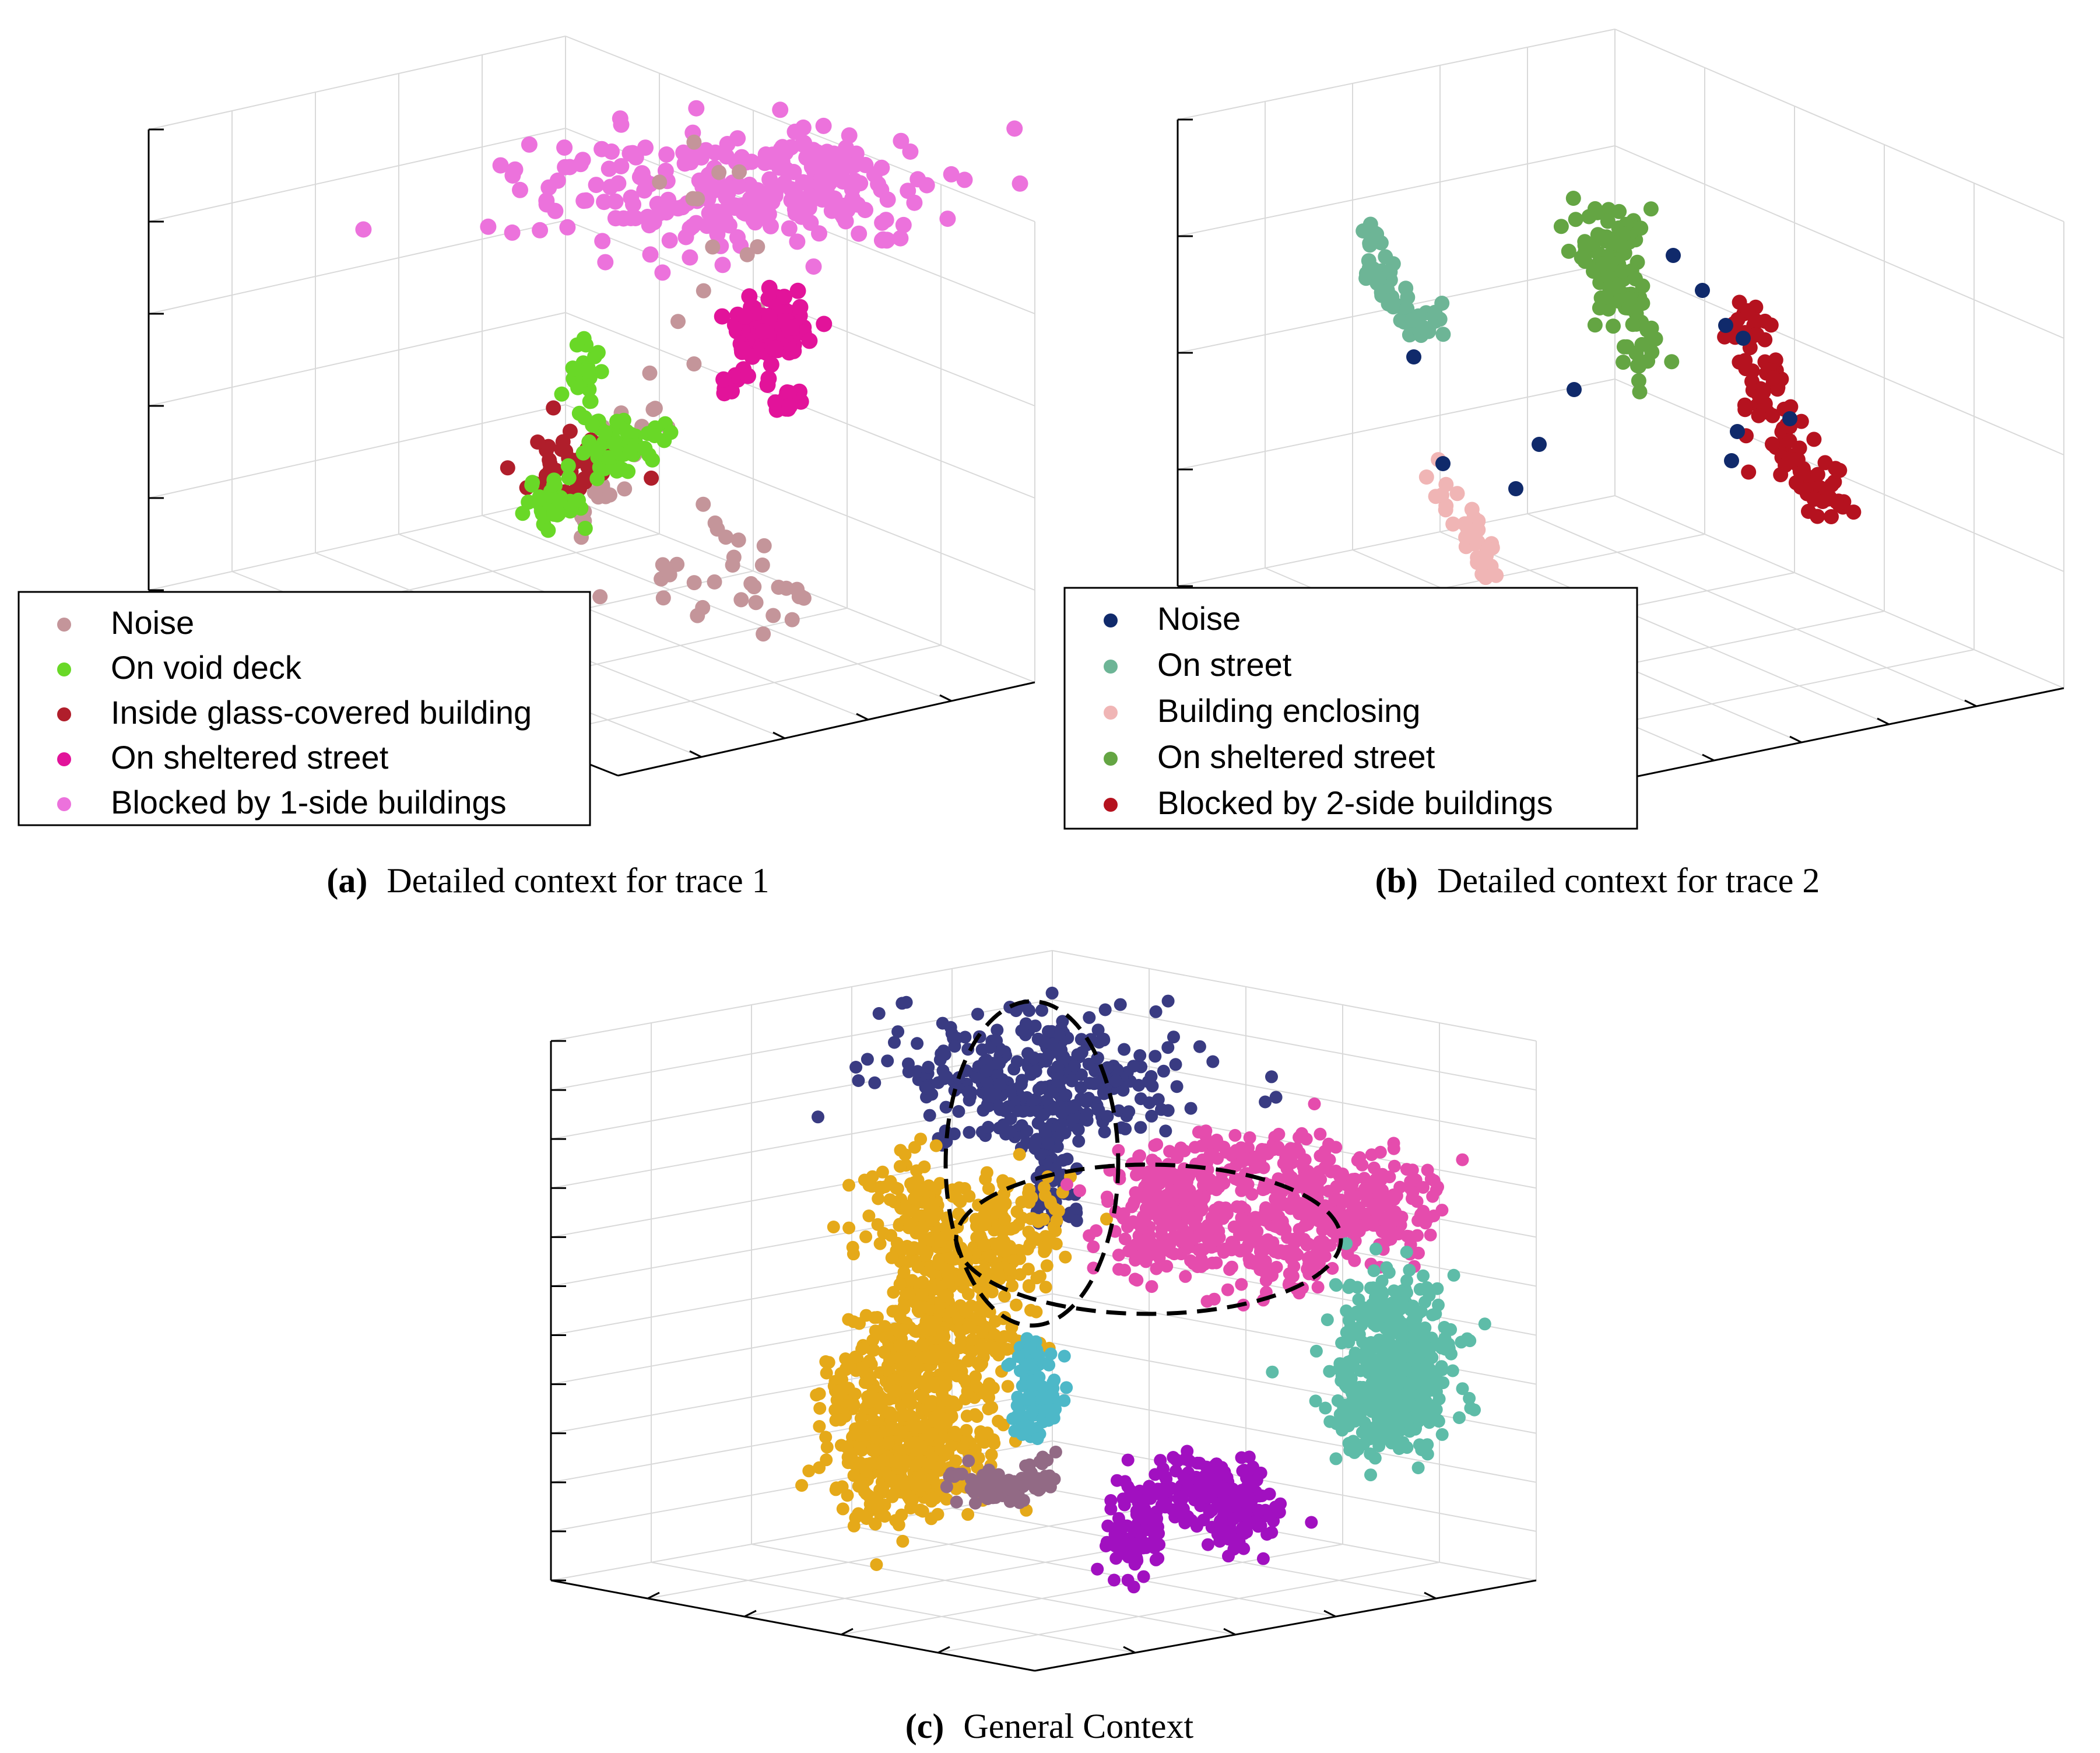 The width and height of the screenshot is (2100, 1753). What do you see at coordinates (1597, 880) in the screenshot?
I see `panel-b-caption: (b) Detailed context for trace 2` at bounding box center [1597, 880].